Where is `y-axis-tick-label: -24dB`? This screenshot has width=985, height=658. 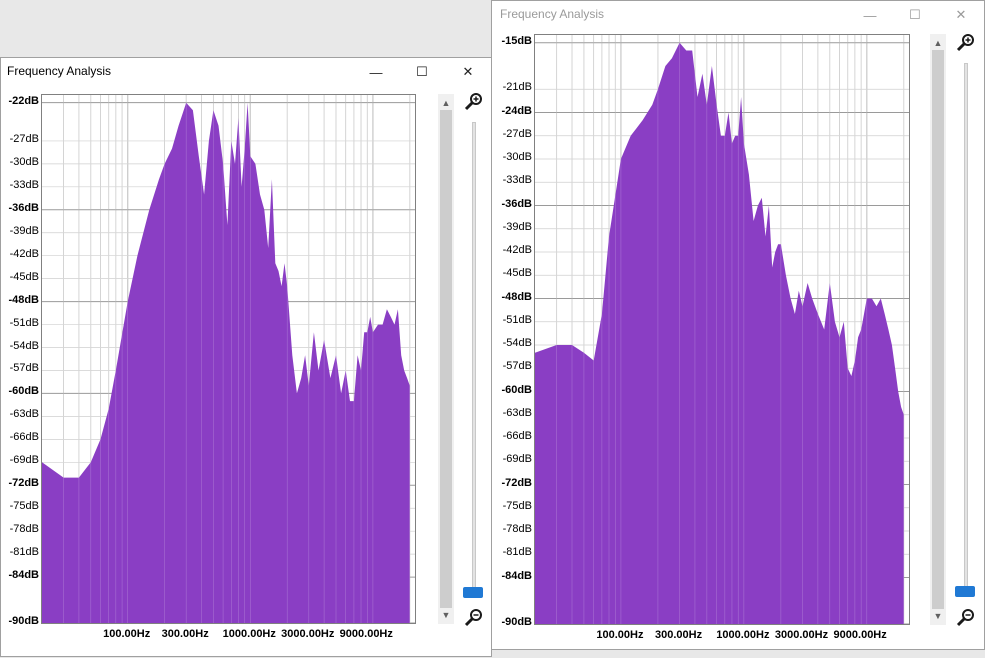 y-axis-tick-label: -24dB is located at coordinates (516, 110).